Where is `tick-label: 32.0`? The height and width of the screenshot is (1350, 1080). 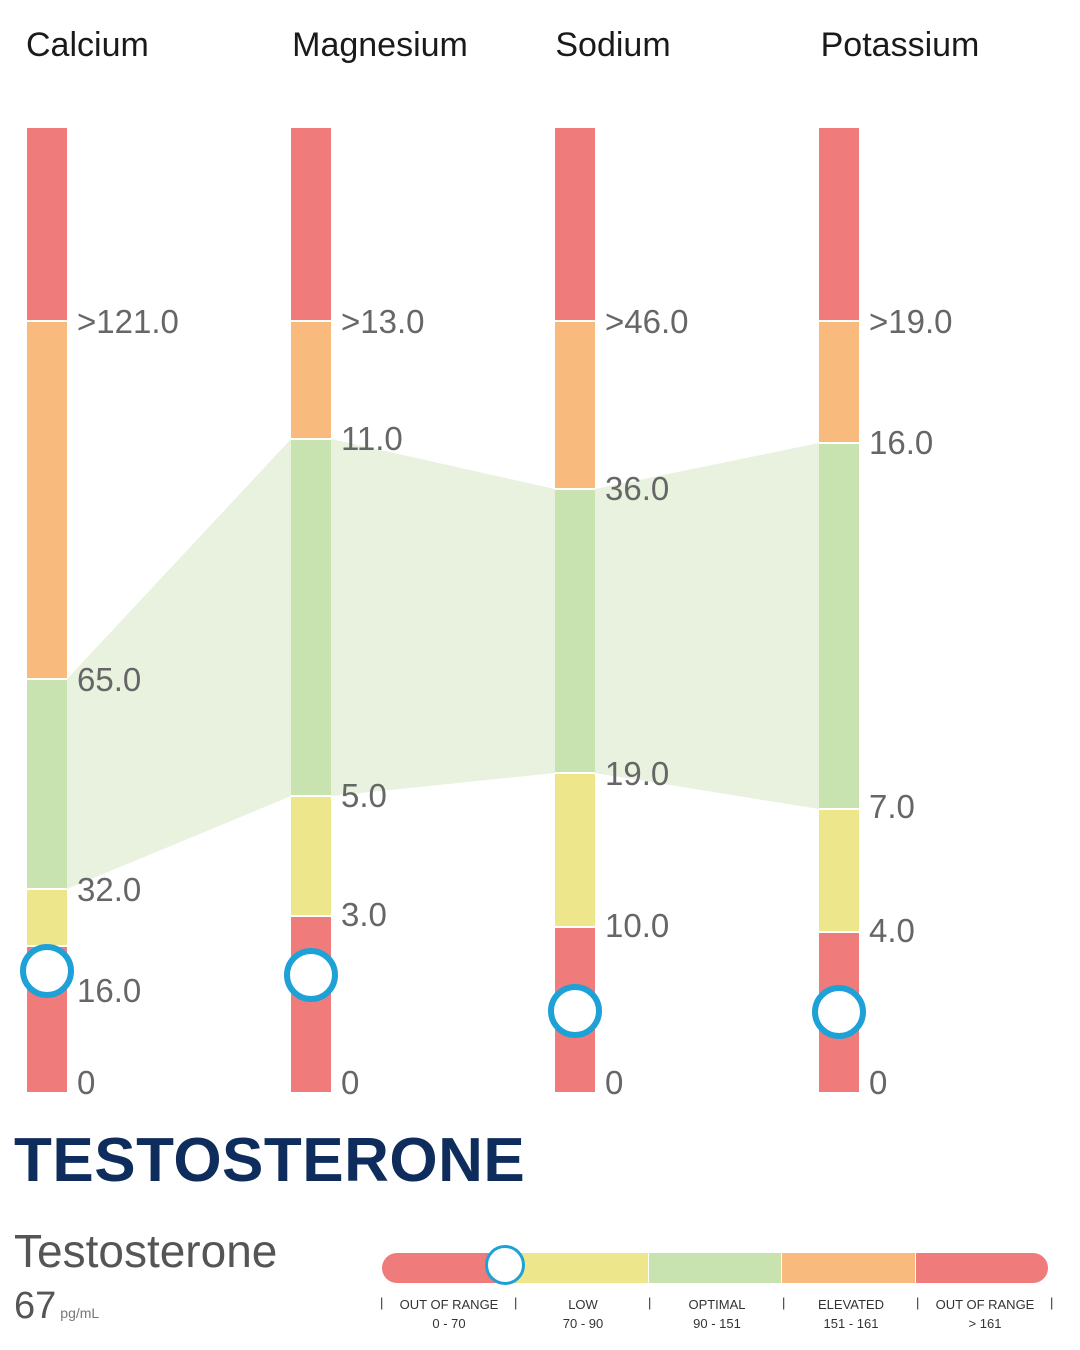
tick-label: 32.0 is located at coordinates (109, 889).